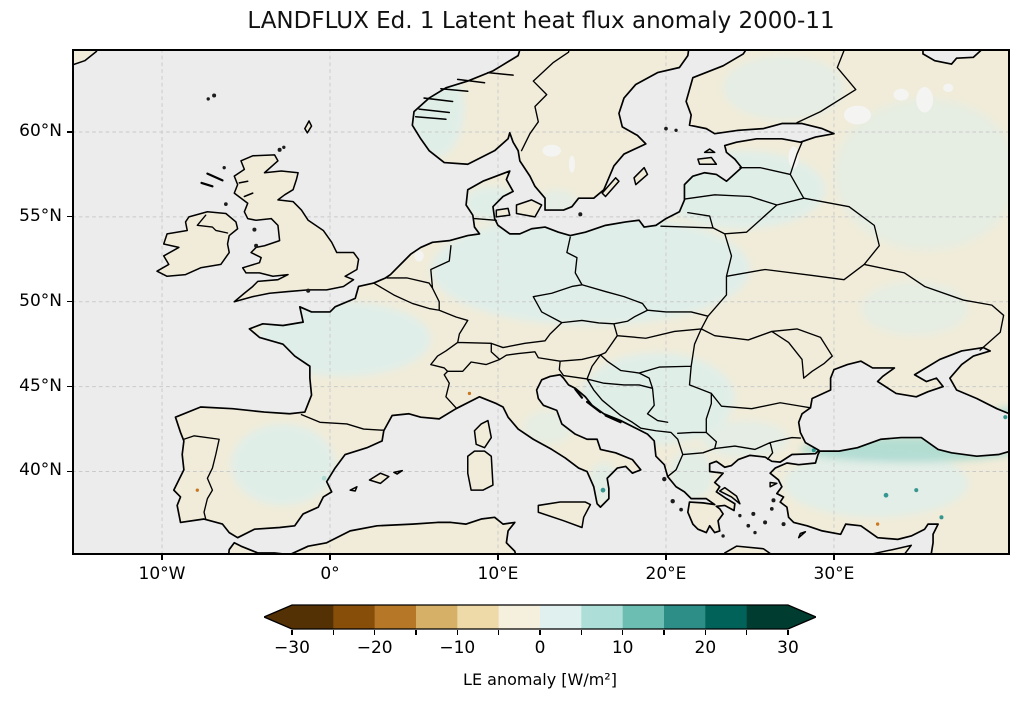 Image resolution: width=1022 pixels, height=718 pixels. Describe the element at coordinates (40, 215) in the screenshot. I see `y-tick-label: 55°N` at that location.